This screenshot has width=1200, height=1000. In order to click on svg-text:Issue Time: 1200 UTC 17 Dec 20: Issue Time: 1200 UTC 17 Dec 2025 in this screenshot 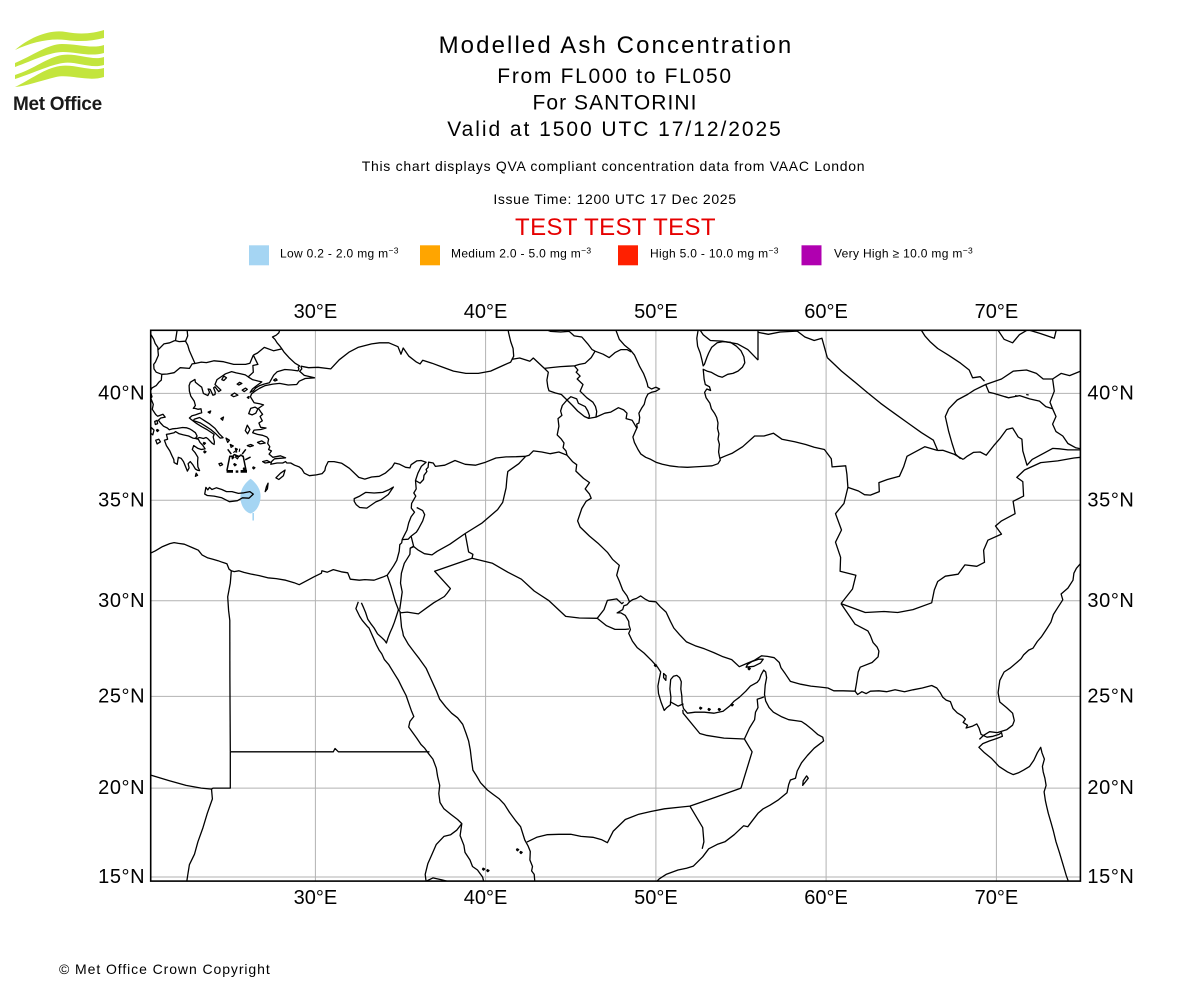, I will do `click(614, 199)`.